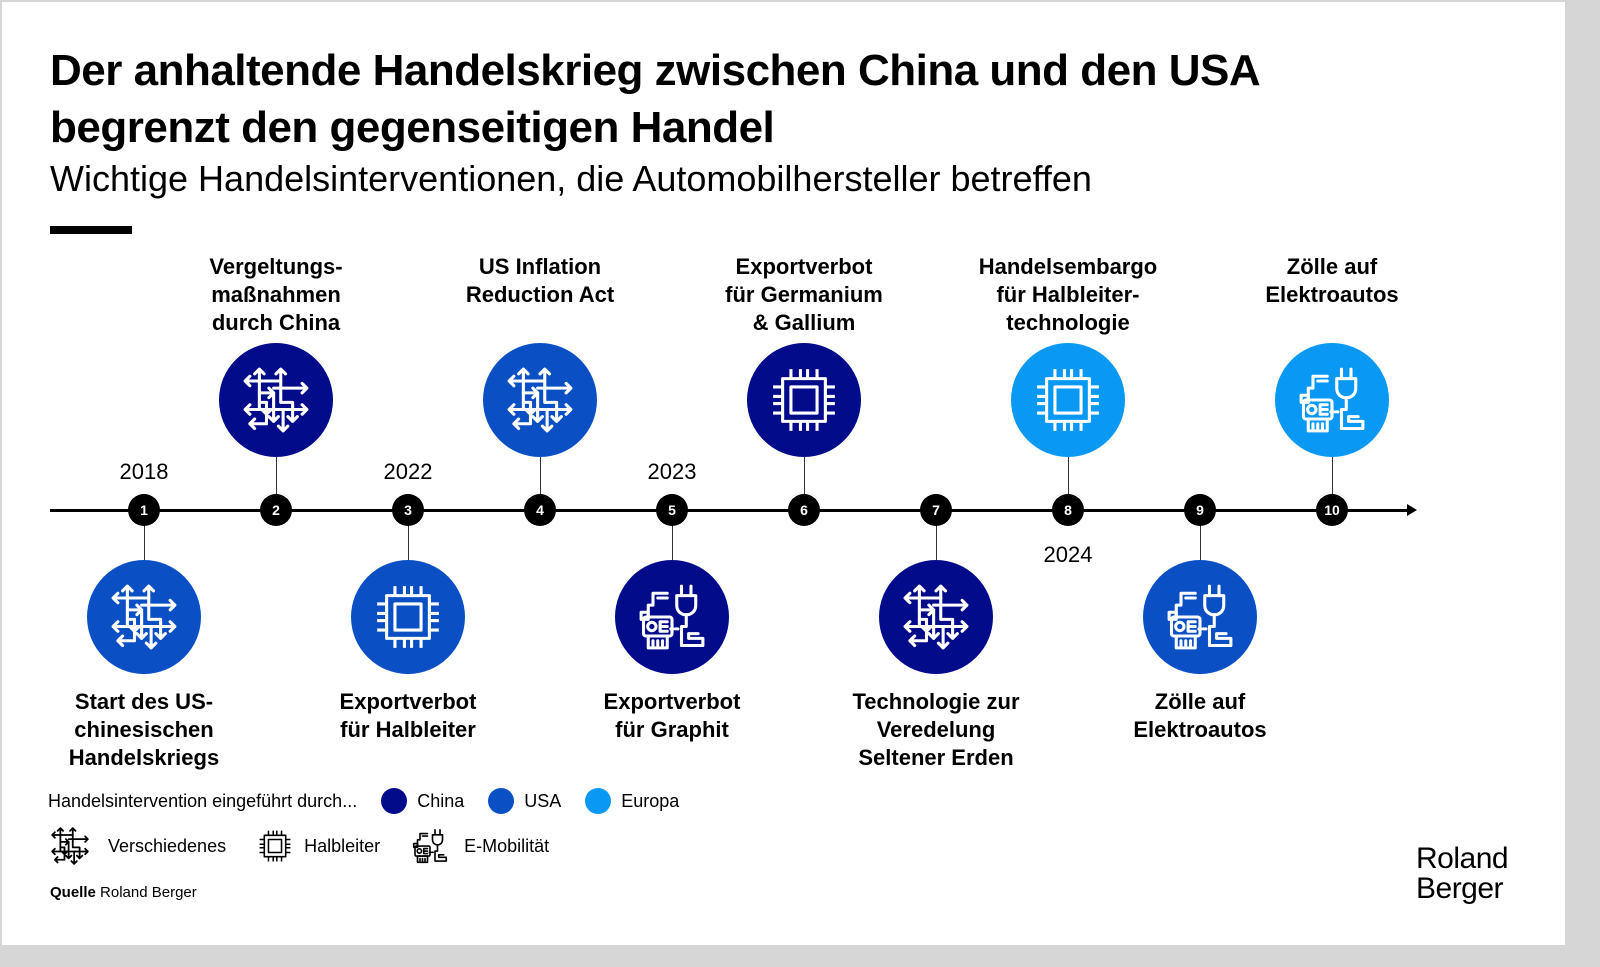 The image size is (1600, 967). What do you see at coordinates (804, 510) in the screenshot?
I see `event-number-marker: 6` at bounding box center [804, 510].